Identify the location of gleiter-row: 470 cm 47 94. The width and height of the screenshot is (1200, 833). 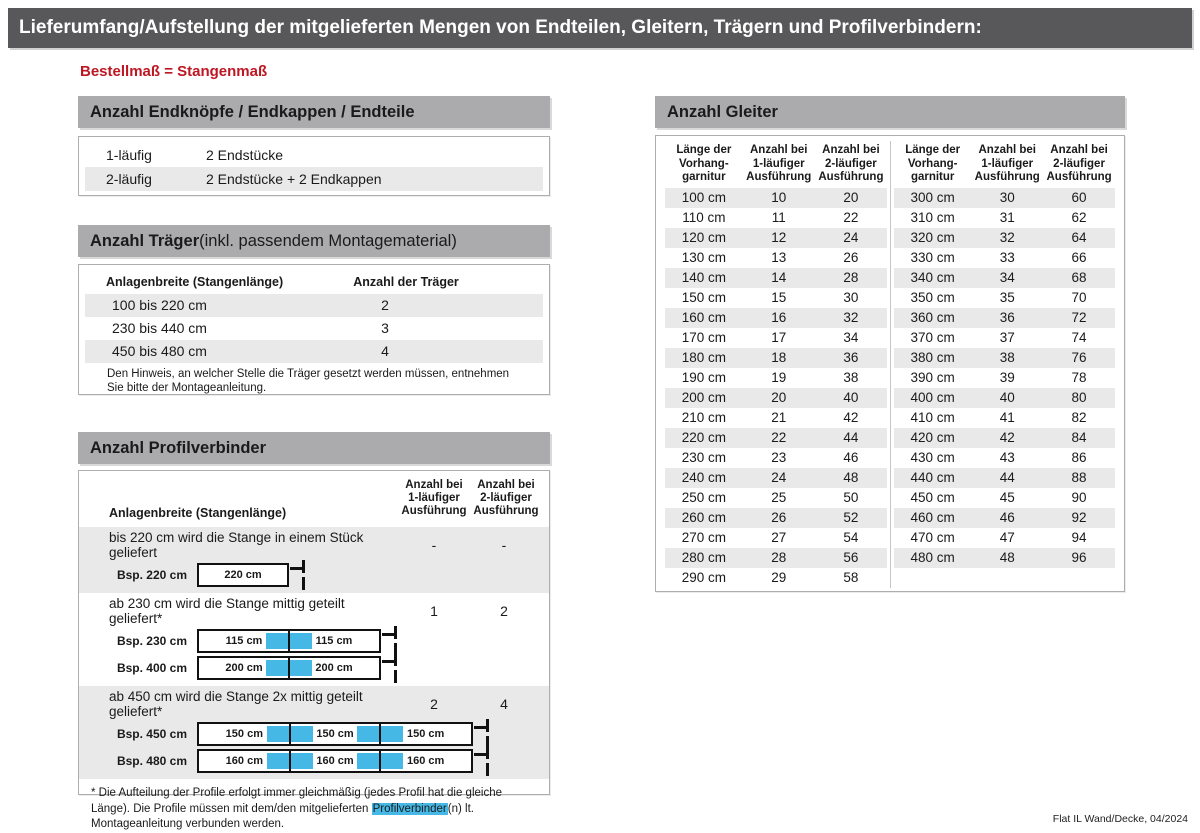
(1004, 538).